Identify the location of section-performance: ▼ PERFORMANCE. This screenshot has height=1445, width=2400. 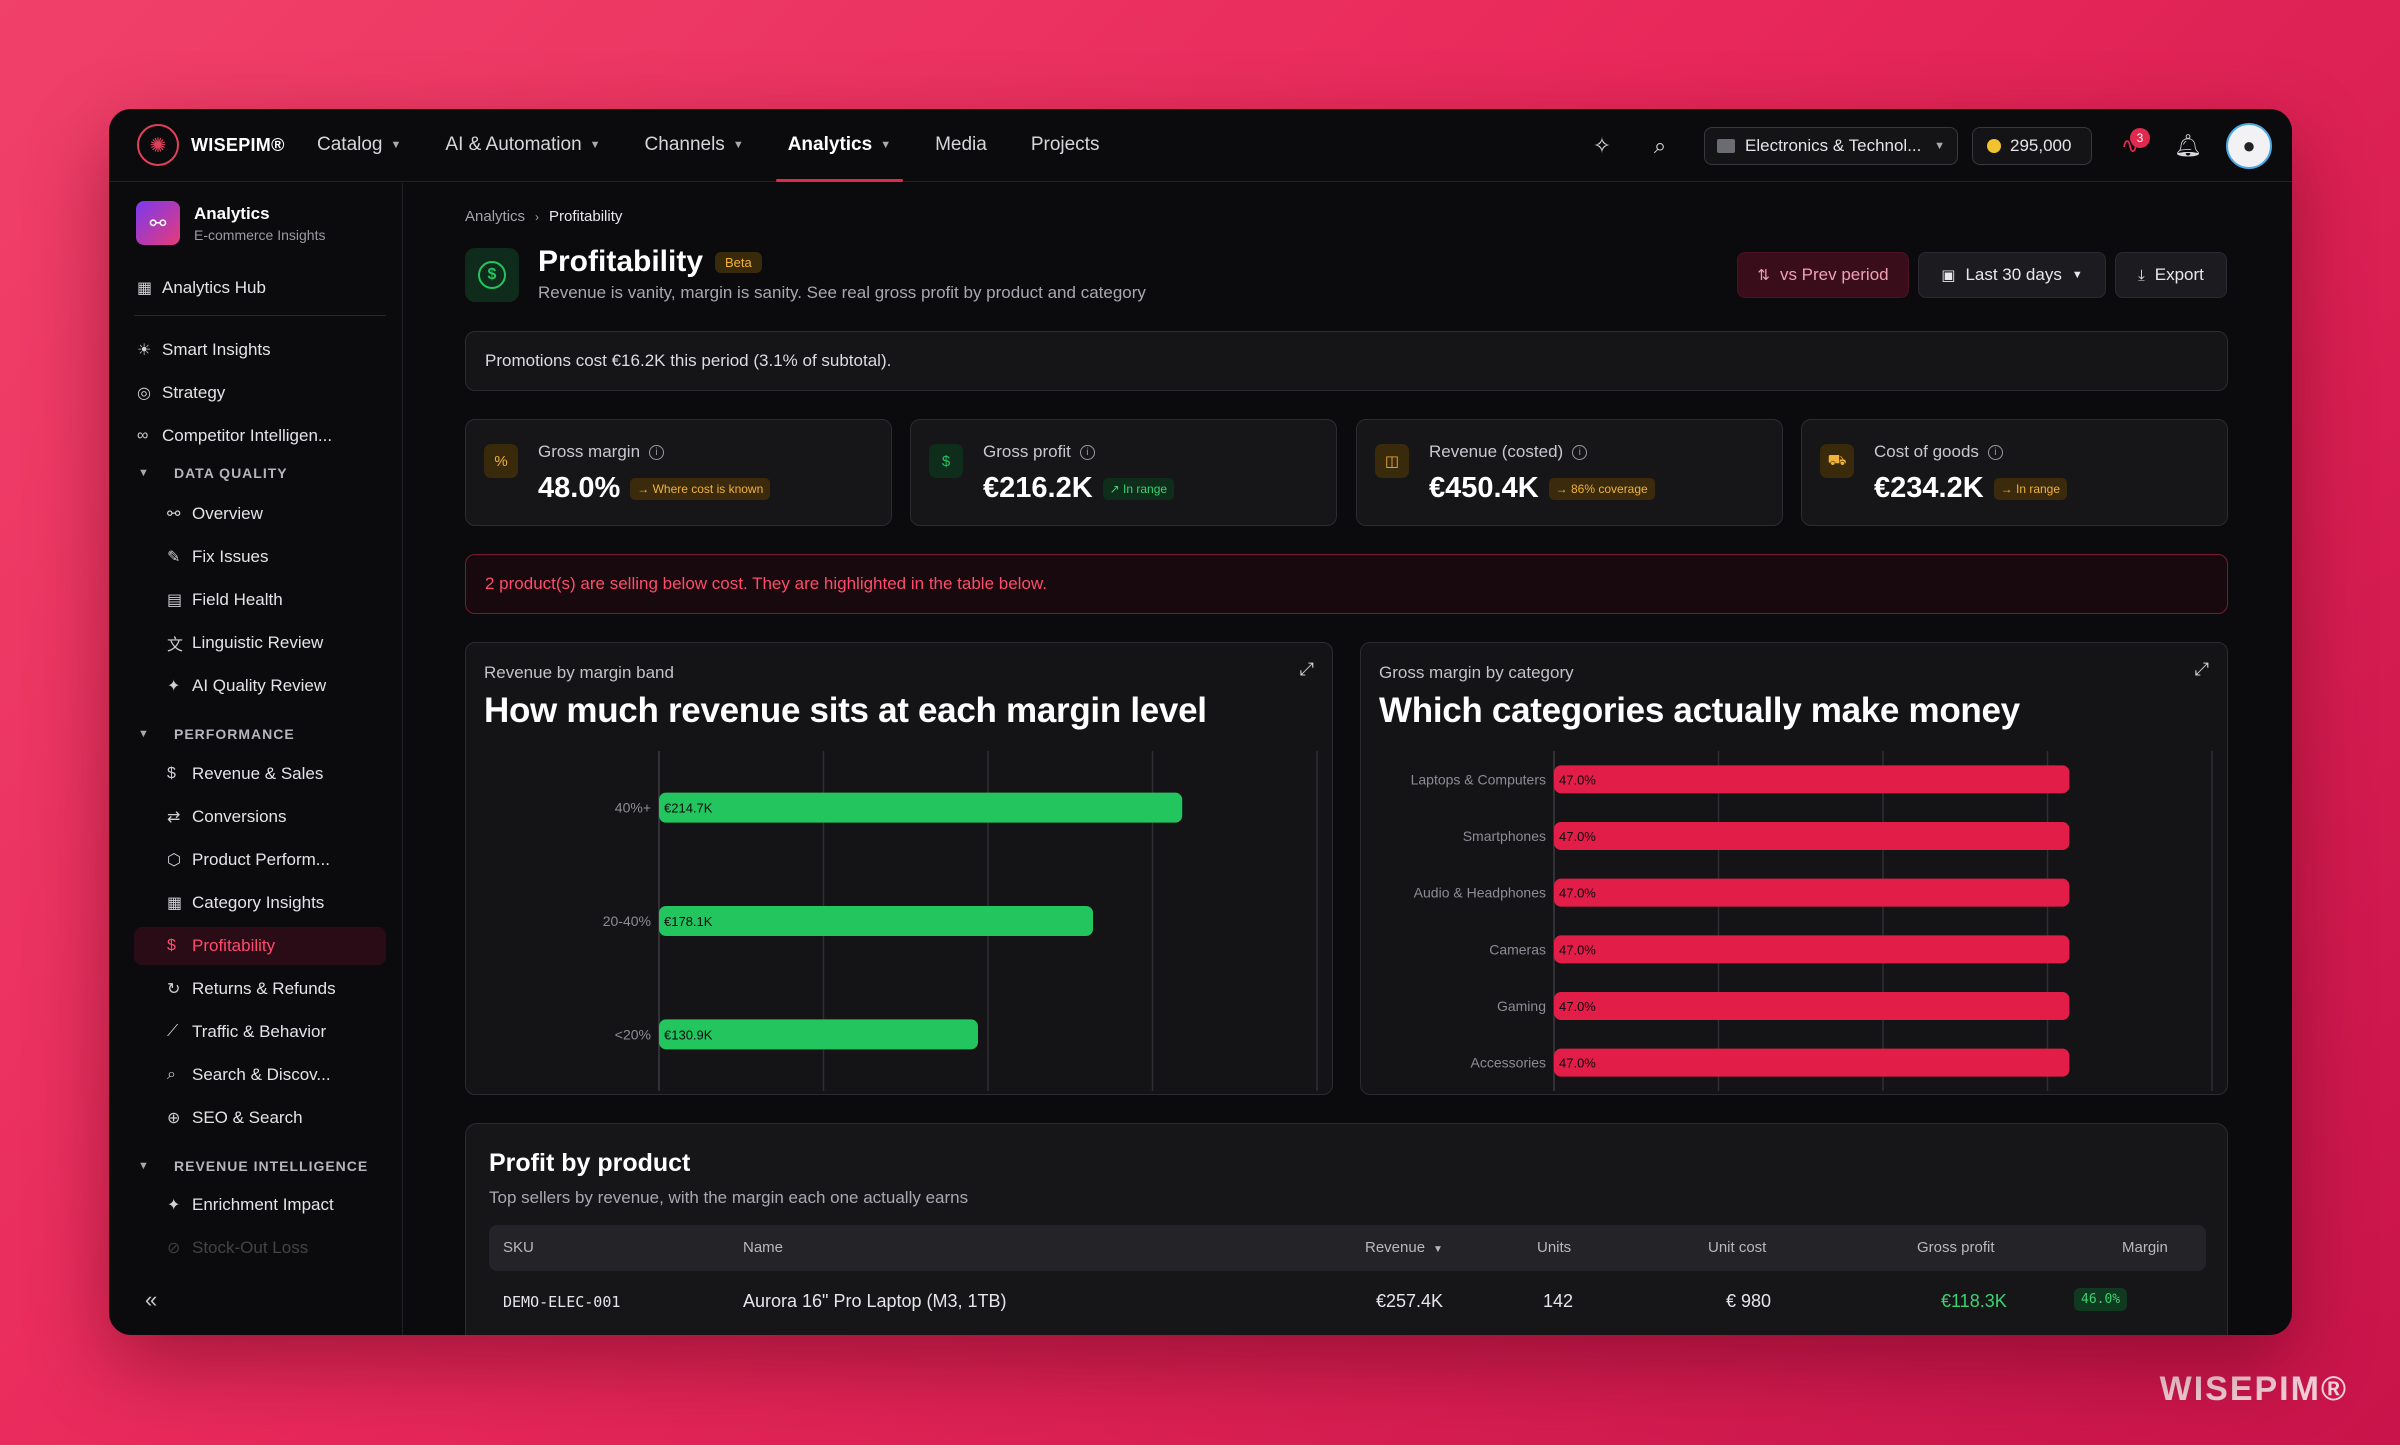
(215, 734).